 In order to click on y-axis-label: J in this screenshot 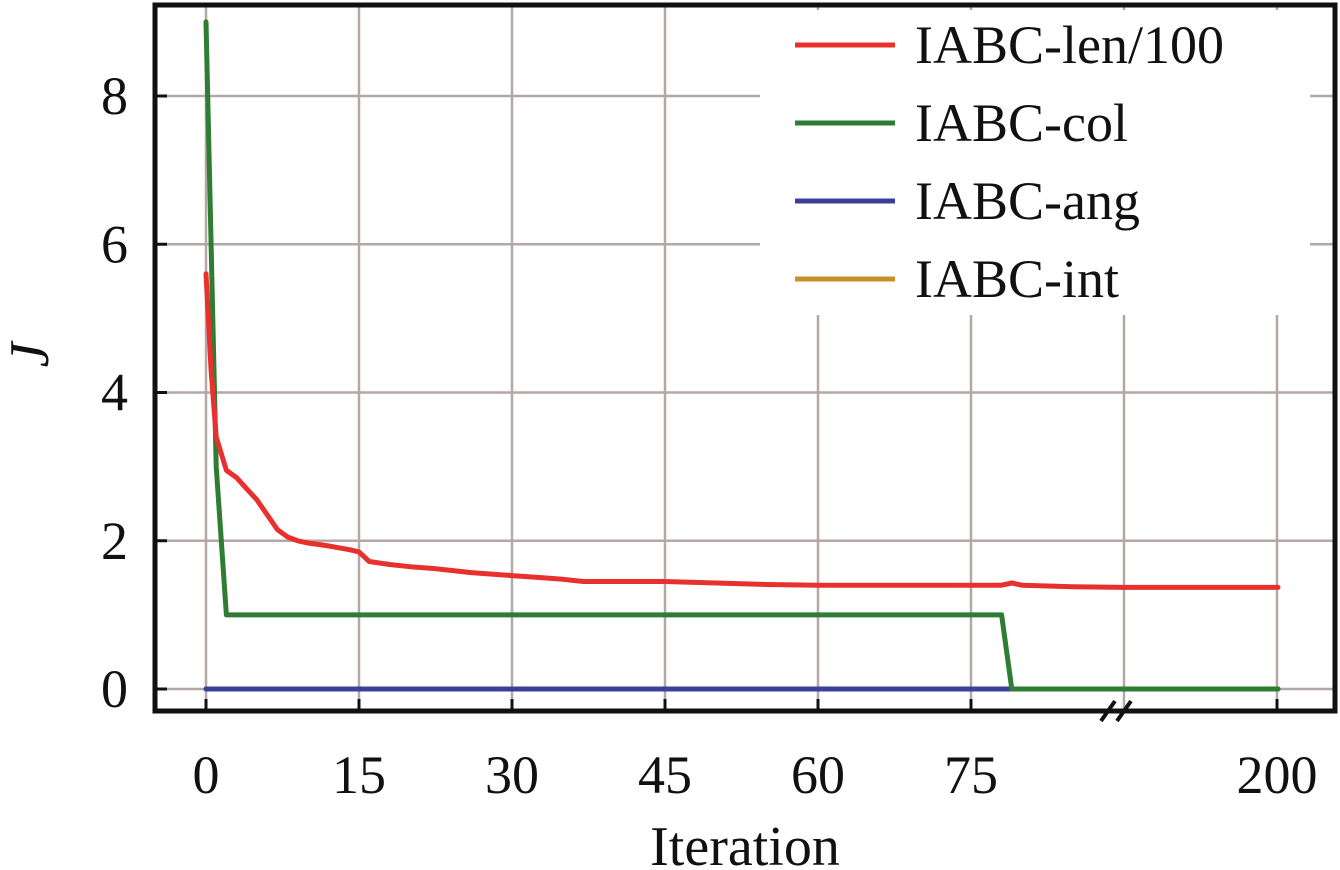, I will do `click(30, 353)`.